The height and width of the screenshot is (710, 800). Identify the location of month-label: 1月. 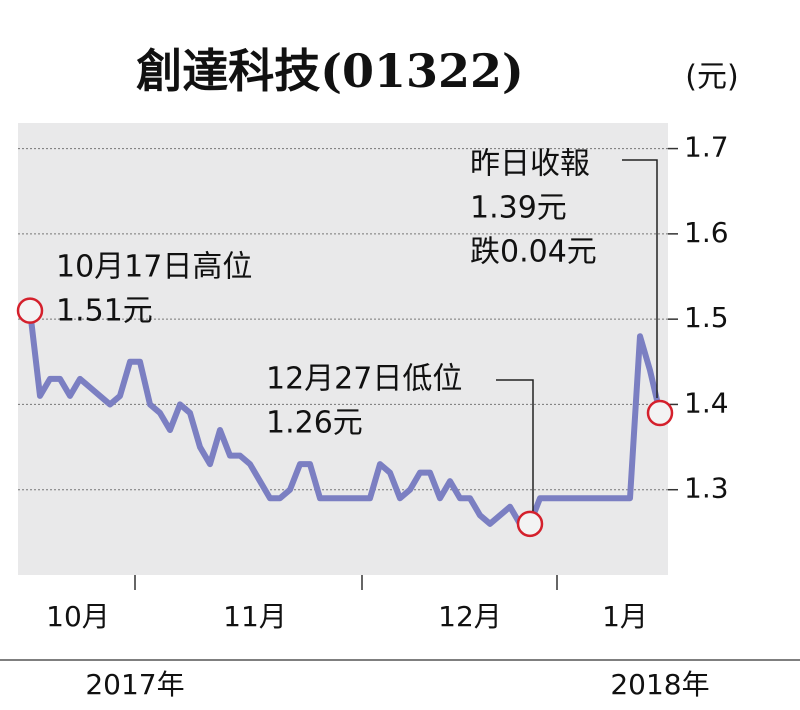
(625, 616).